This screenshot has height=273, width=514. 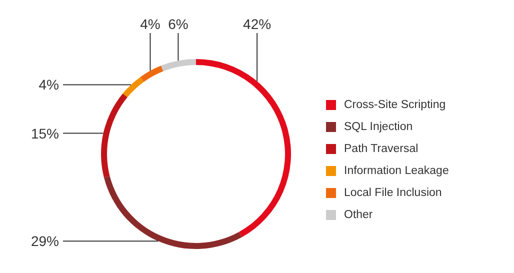 What do you see at coordinates (393, 193) in the screenshot?
I see `legend-label: Local File Inclusion` at bounding box center [393, 193].